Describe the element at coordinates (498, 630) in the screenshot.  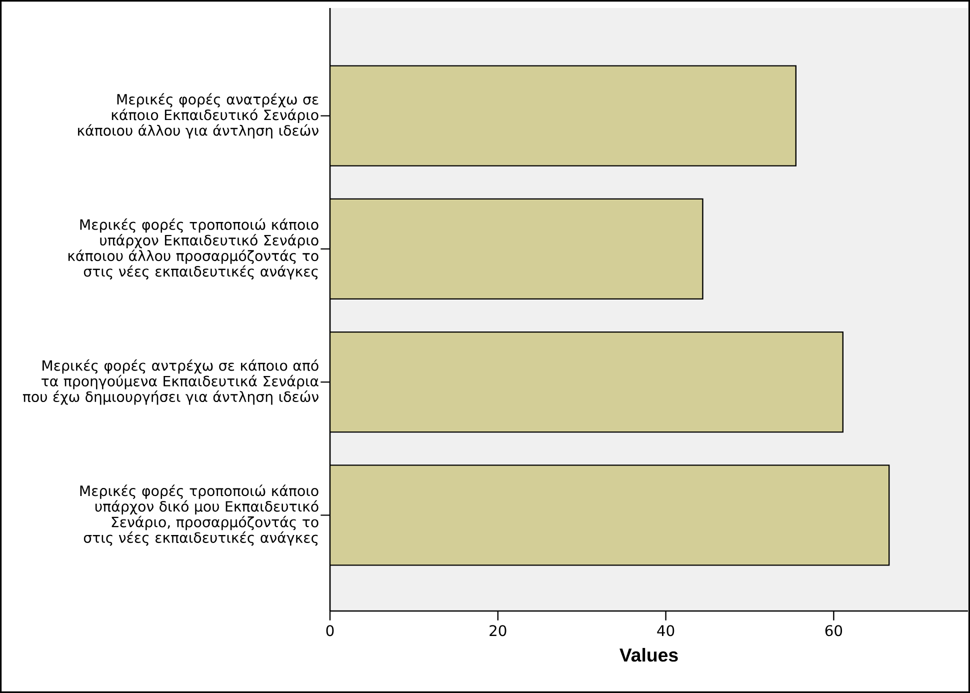
I see `x-tick-label: 20` at that location.